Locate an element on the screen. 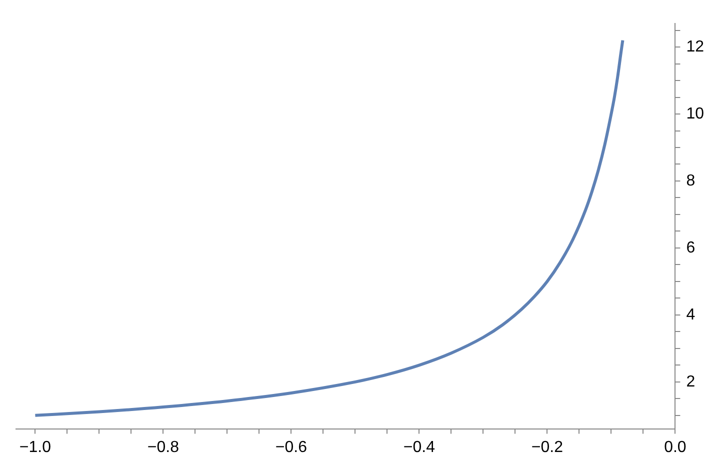 Image resolution: width=722 pixels, height=469 pixels. y-tick-label: 8 is located at coordinates (691, 181).